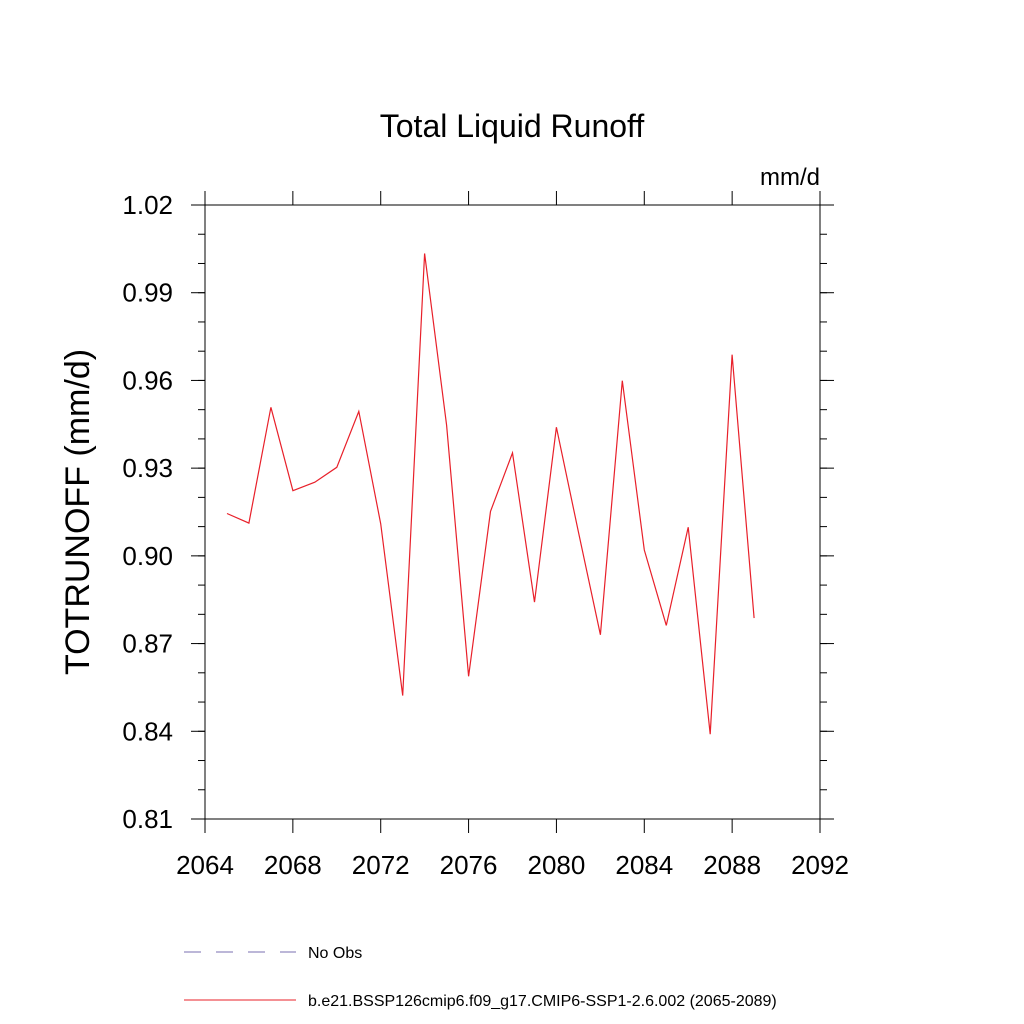 The image size is (1024, 1024). Describe the element at coordinates (512, 126) in the screenshot. I see `chart-title: Total Liquid Runoff` at that location.